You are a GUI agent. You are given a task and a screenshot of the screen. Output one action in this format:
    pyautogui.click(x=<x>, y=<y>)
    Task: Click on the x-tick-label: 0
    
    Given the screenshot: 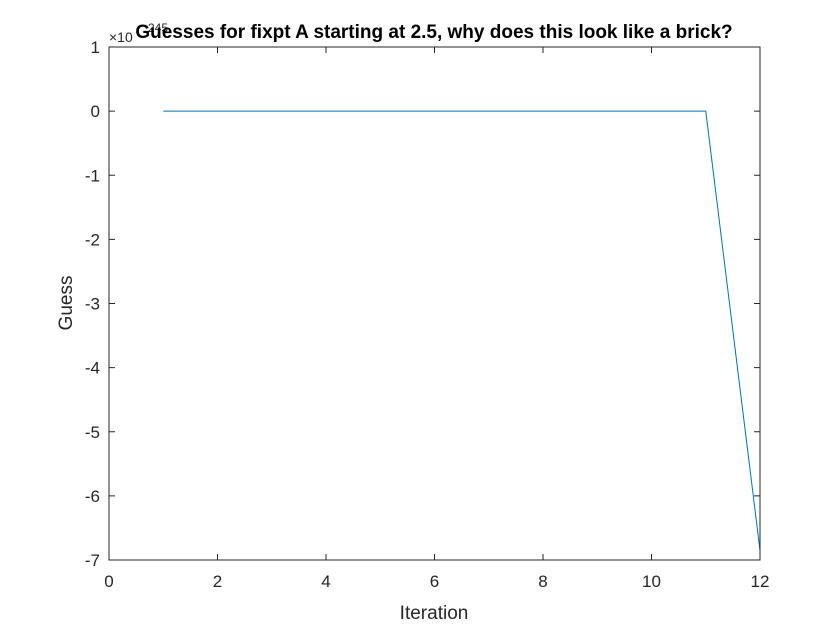 What is the action you would take?
    pyautogui.click(x=108, y=581)
    